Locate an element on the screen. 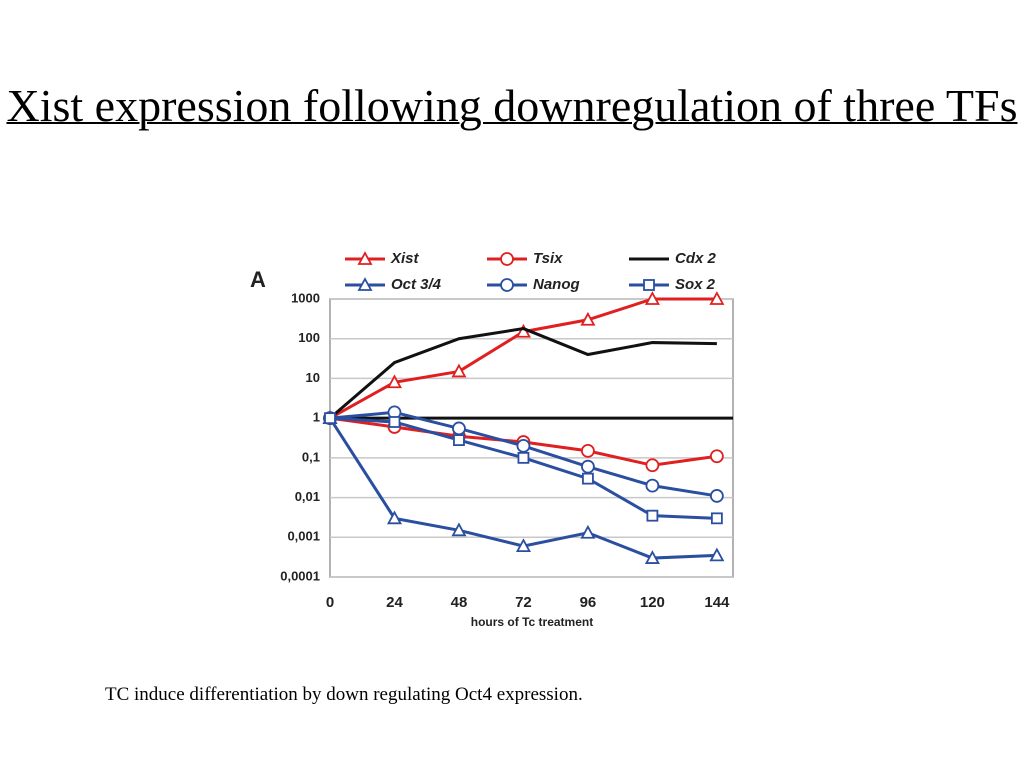  y-tick-label: 0,001 is located at coordinates (303, 536).